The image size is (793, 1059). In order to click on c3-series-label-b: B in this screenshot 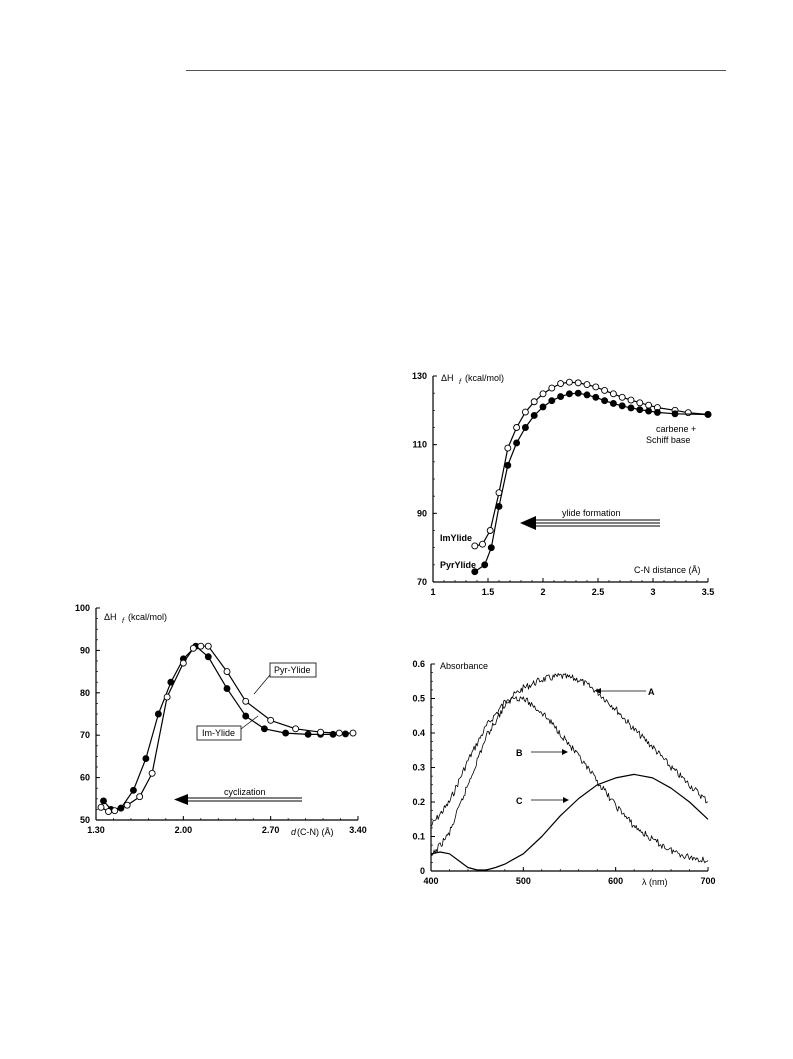, I will do `click(519, 753)`.